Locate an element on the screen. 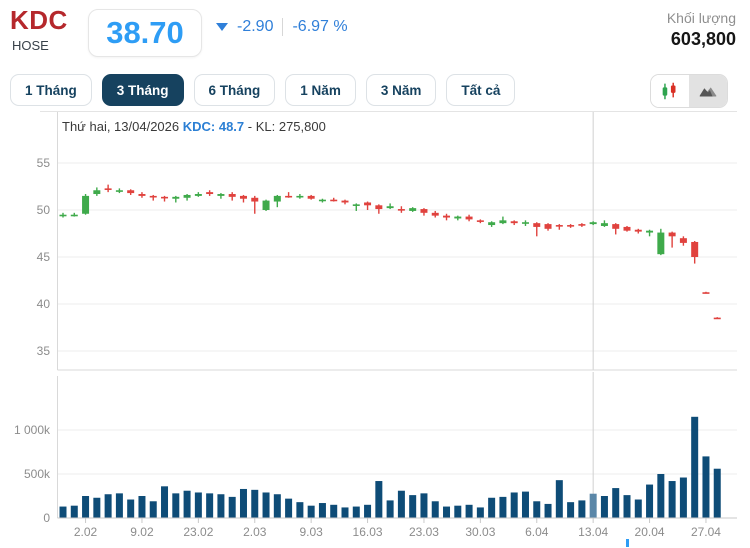  down-triangle-icon is located at coordinates (222, 27).